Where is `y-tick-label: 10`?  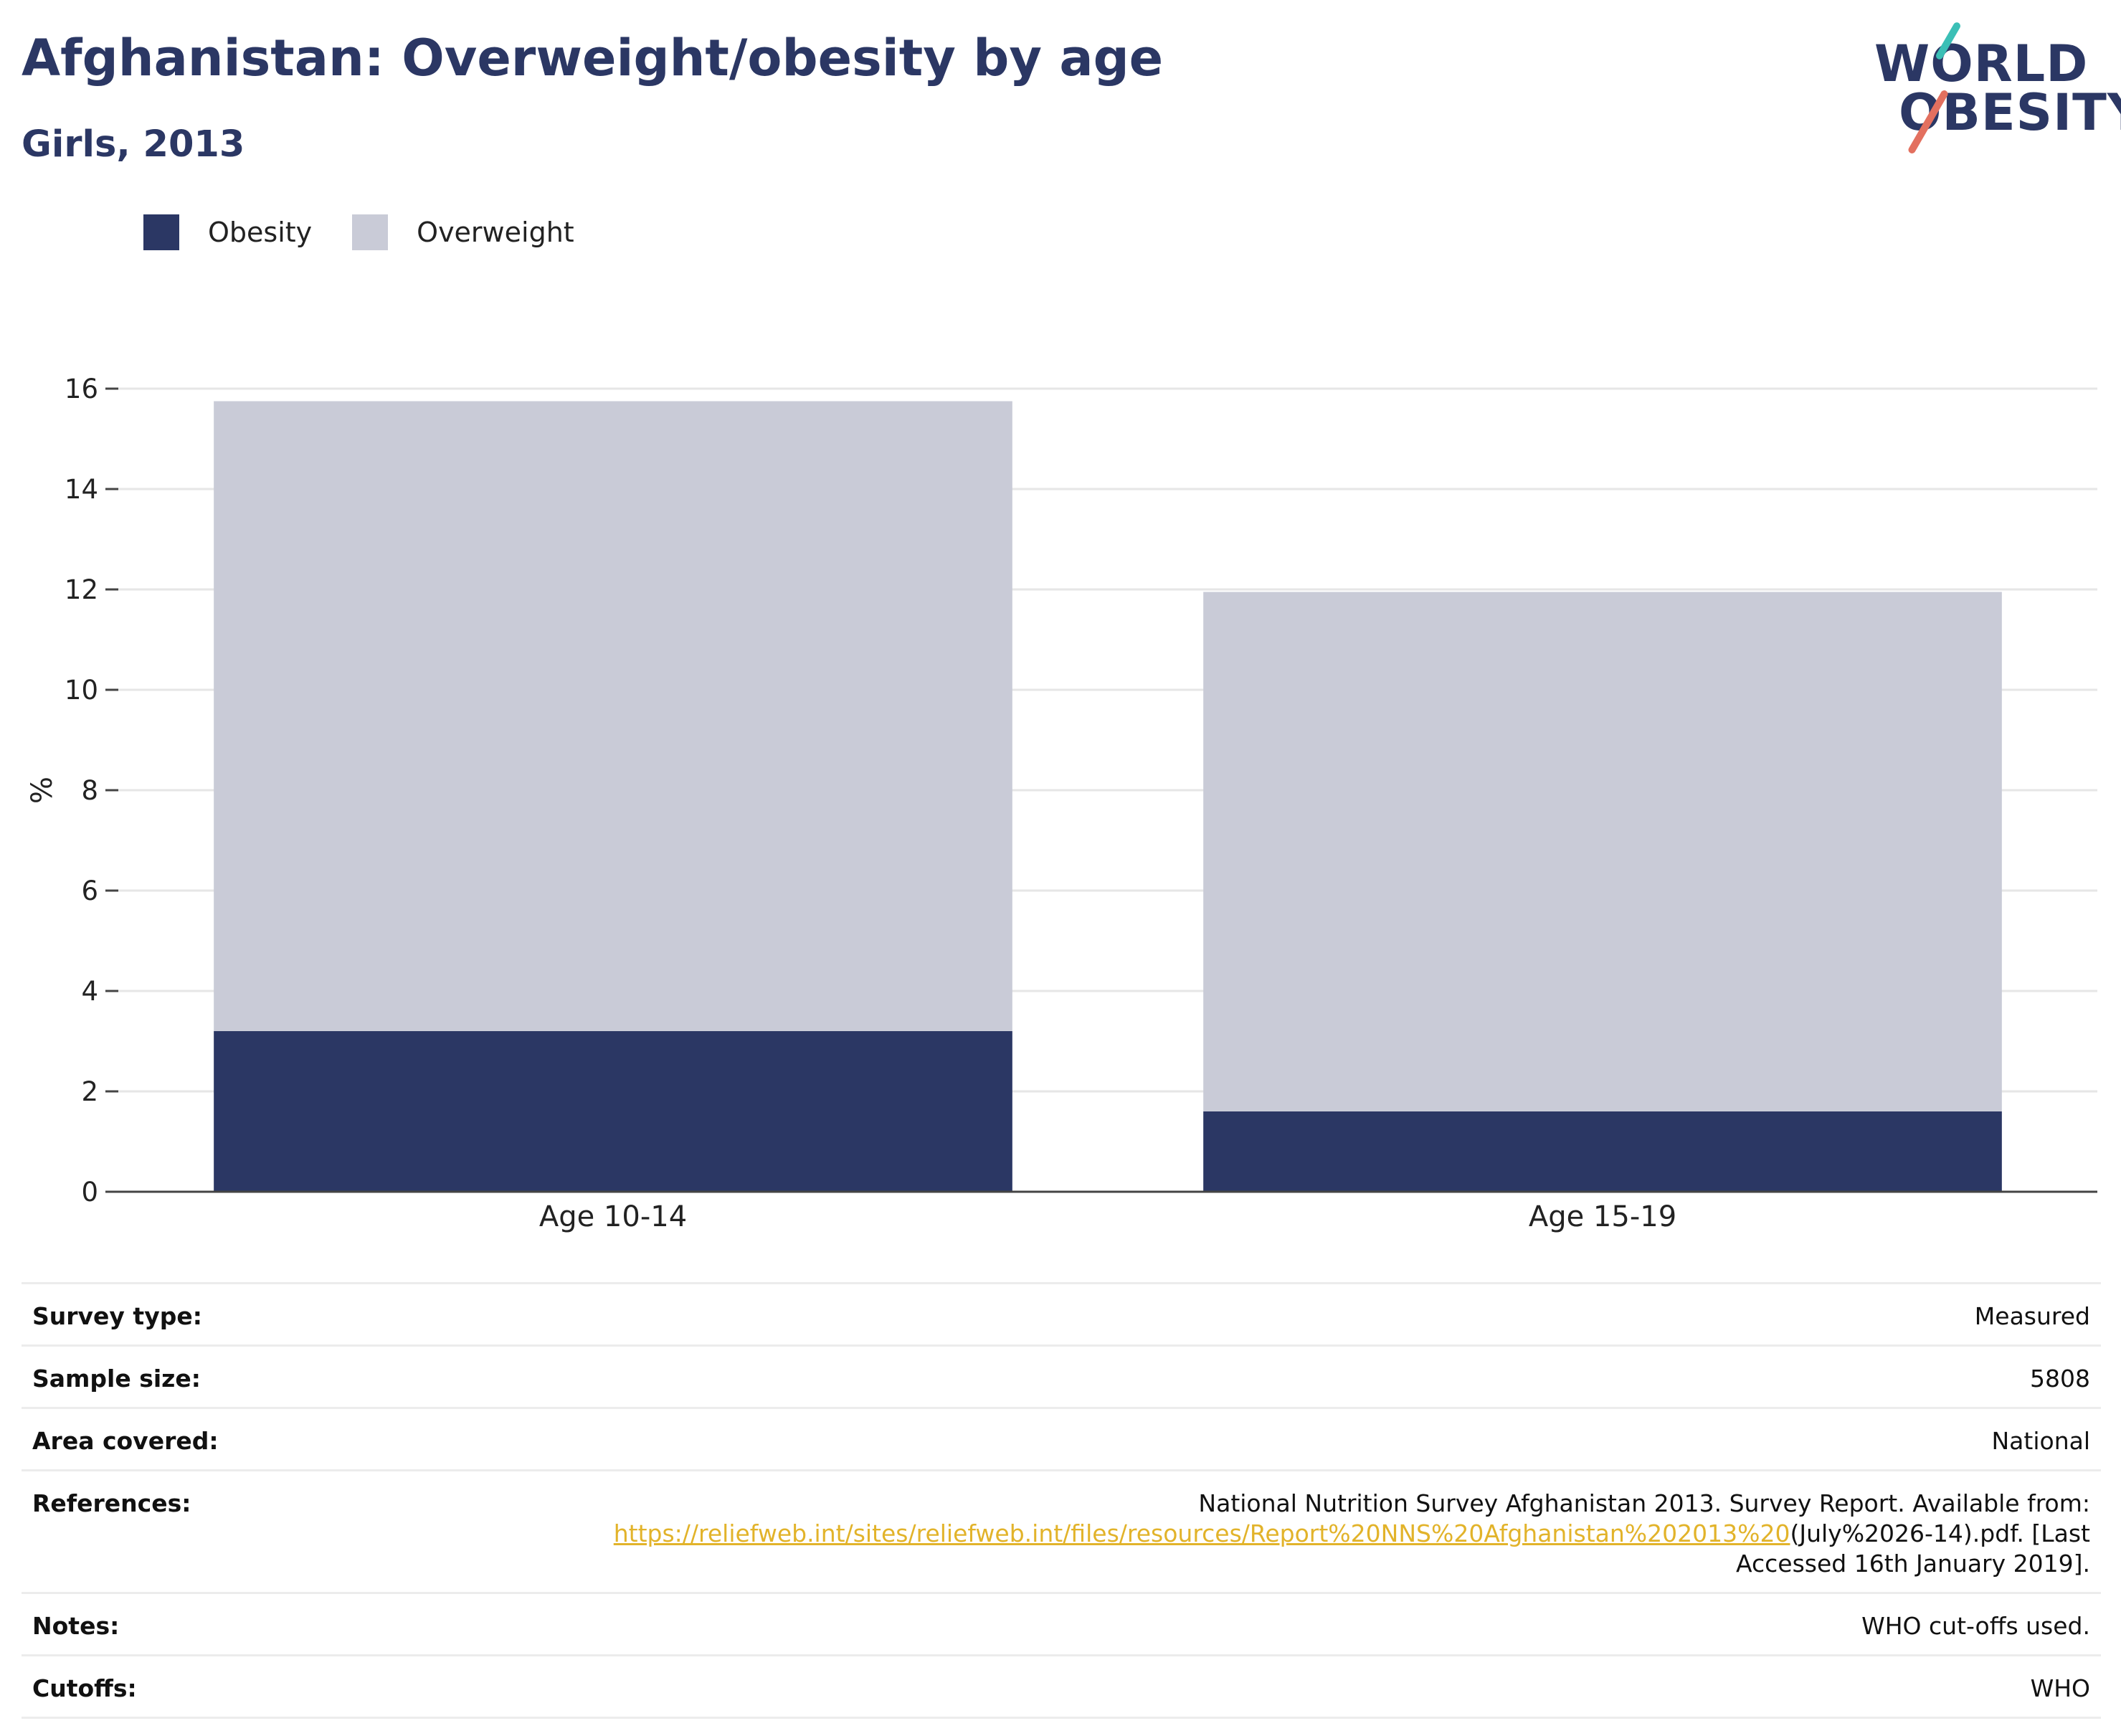 y-tick-label: 10 is located at coordinates (81, 690).